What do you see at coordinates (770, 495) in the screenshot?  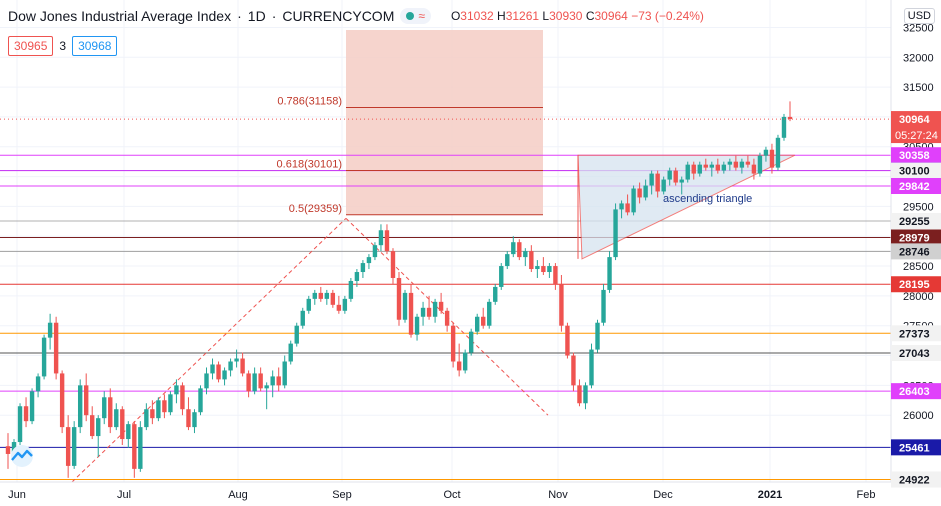 I see `x-tick-label: 2021` at bounding box center [770, 495].